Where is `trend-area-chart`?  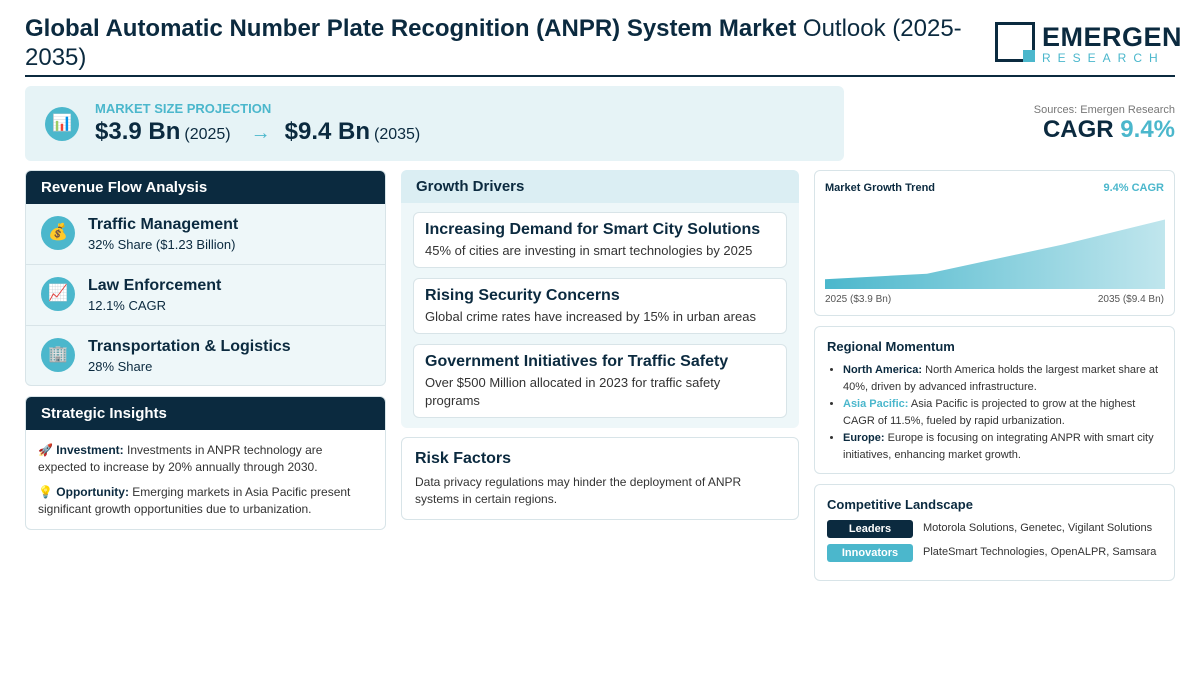 trend-area-chart is located at coordinates (995, 254).